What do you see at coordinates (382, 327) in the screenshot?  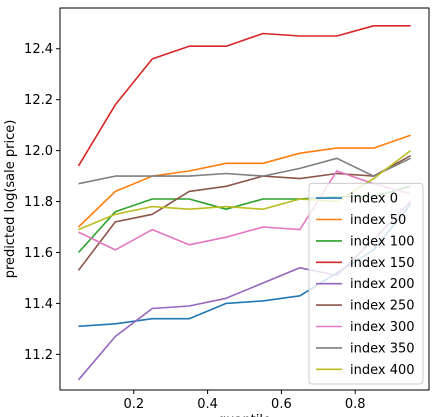 I see `legend-label: index 300` at bounding box center [382, 327].